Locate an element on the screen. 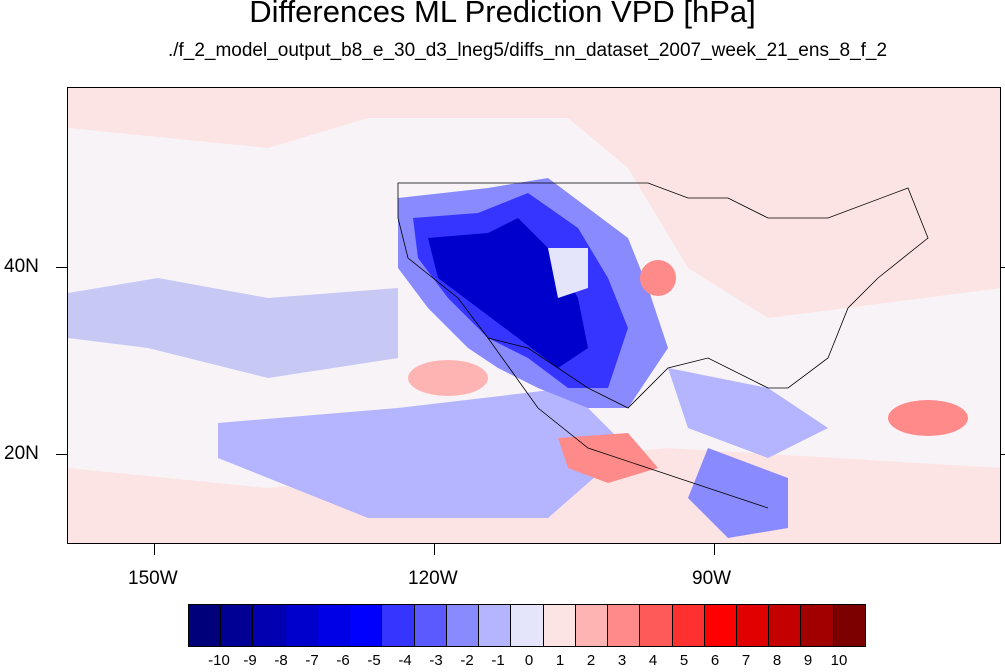 Image resolution: width=1005 pixels, height=672 pixels. colorbar-label: 2 is located at coordinates (591, 660).